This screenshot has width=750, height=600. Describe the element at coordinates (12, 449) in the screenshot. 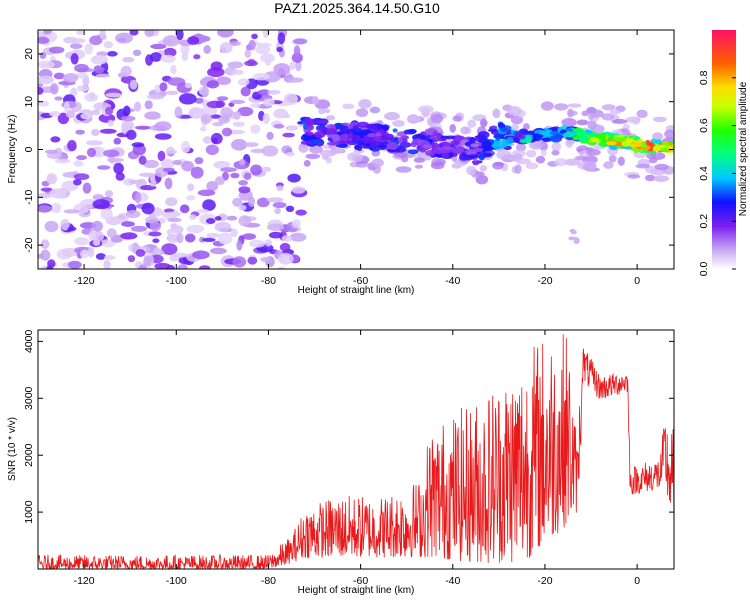

I see `snr-y-label: SNR (10 * v/v)` at that location.